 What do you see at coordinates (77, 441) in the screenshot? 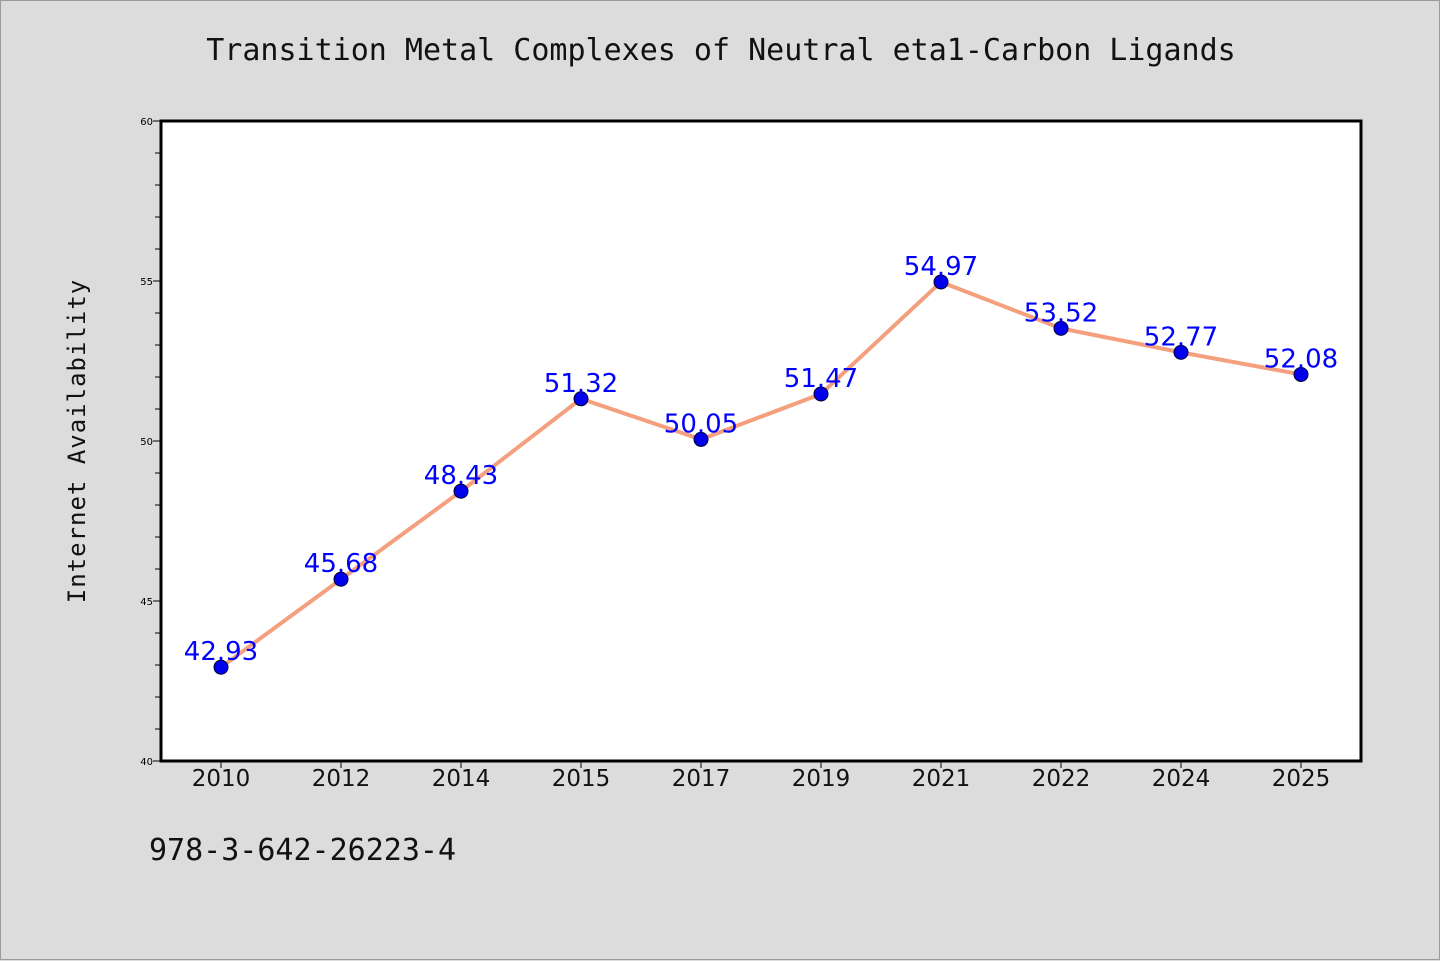
I see `y-axis-label: Internet Availability` at bounding box center [77, 441].